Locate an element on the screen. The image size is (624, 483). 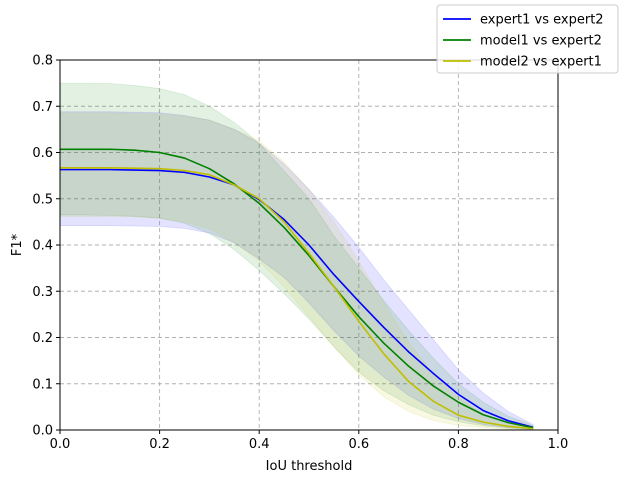
legend-label-1: expert1 vs expert2 is located at coordinates (542, 20).